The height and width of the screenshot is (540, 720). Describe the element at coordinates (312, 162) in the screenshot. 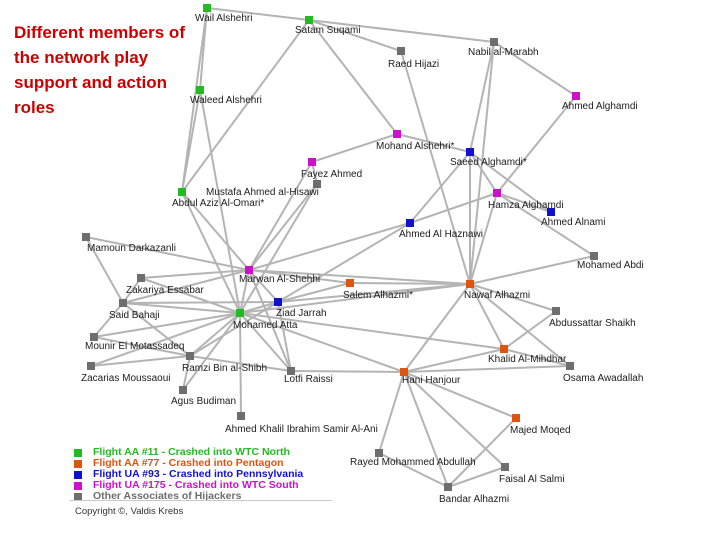

I see `node-fayez` at that location.